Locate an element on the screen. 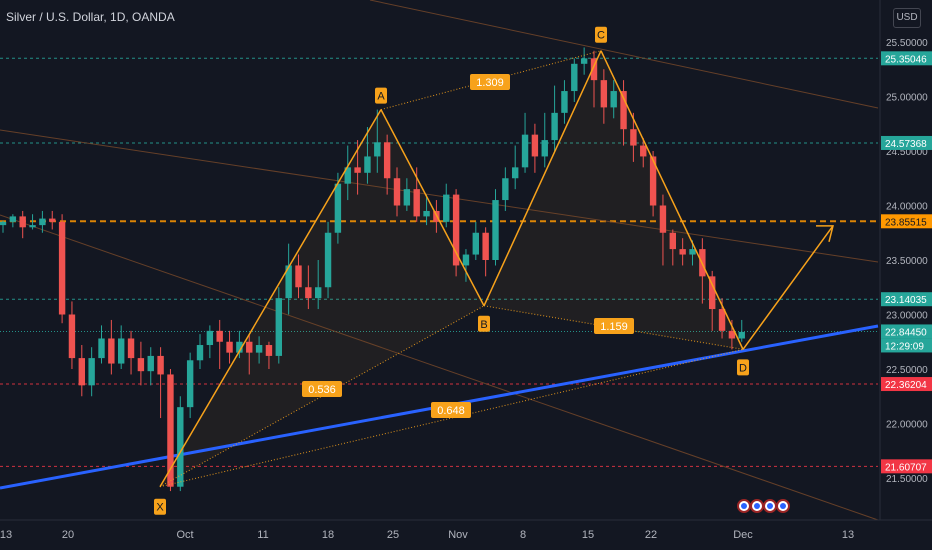 Image resolution: width=932 pixels, height=550 pixels. point-label-text: B is located at coordinates (483, 325).